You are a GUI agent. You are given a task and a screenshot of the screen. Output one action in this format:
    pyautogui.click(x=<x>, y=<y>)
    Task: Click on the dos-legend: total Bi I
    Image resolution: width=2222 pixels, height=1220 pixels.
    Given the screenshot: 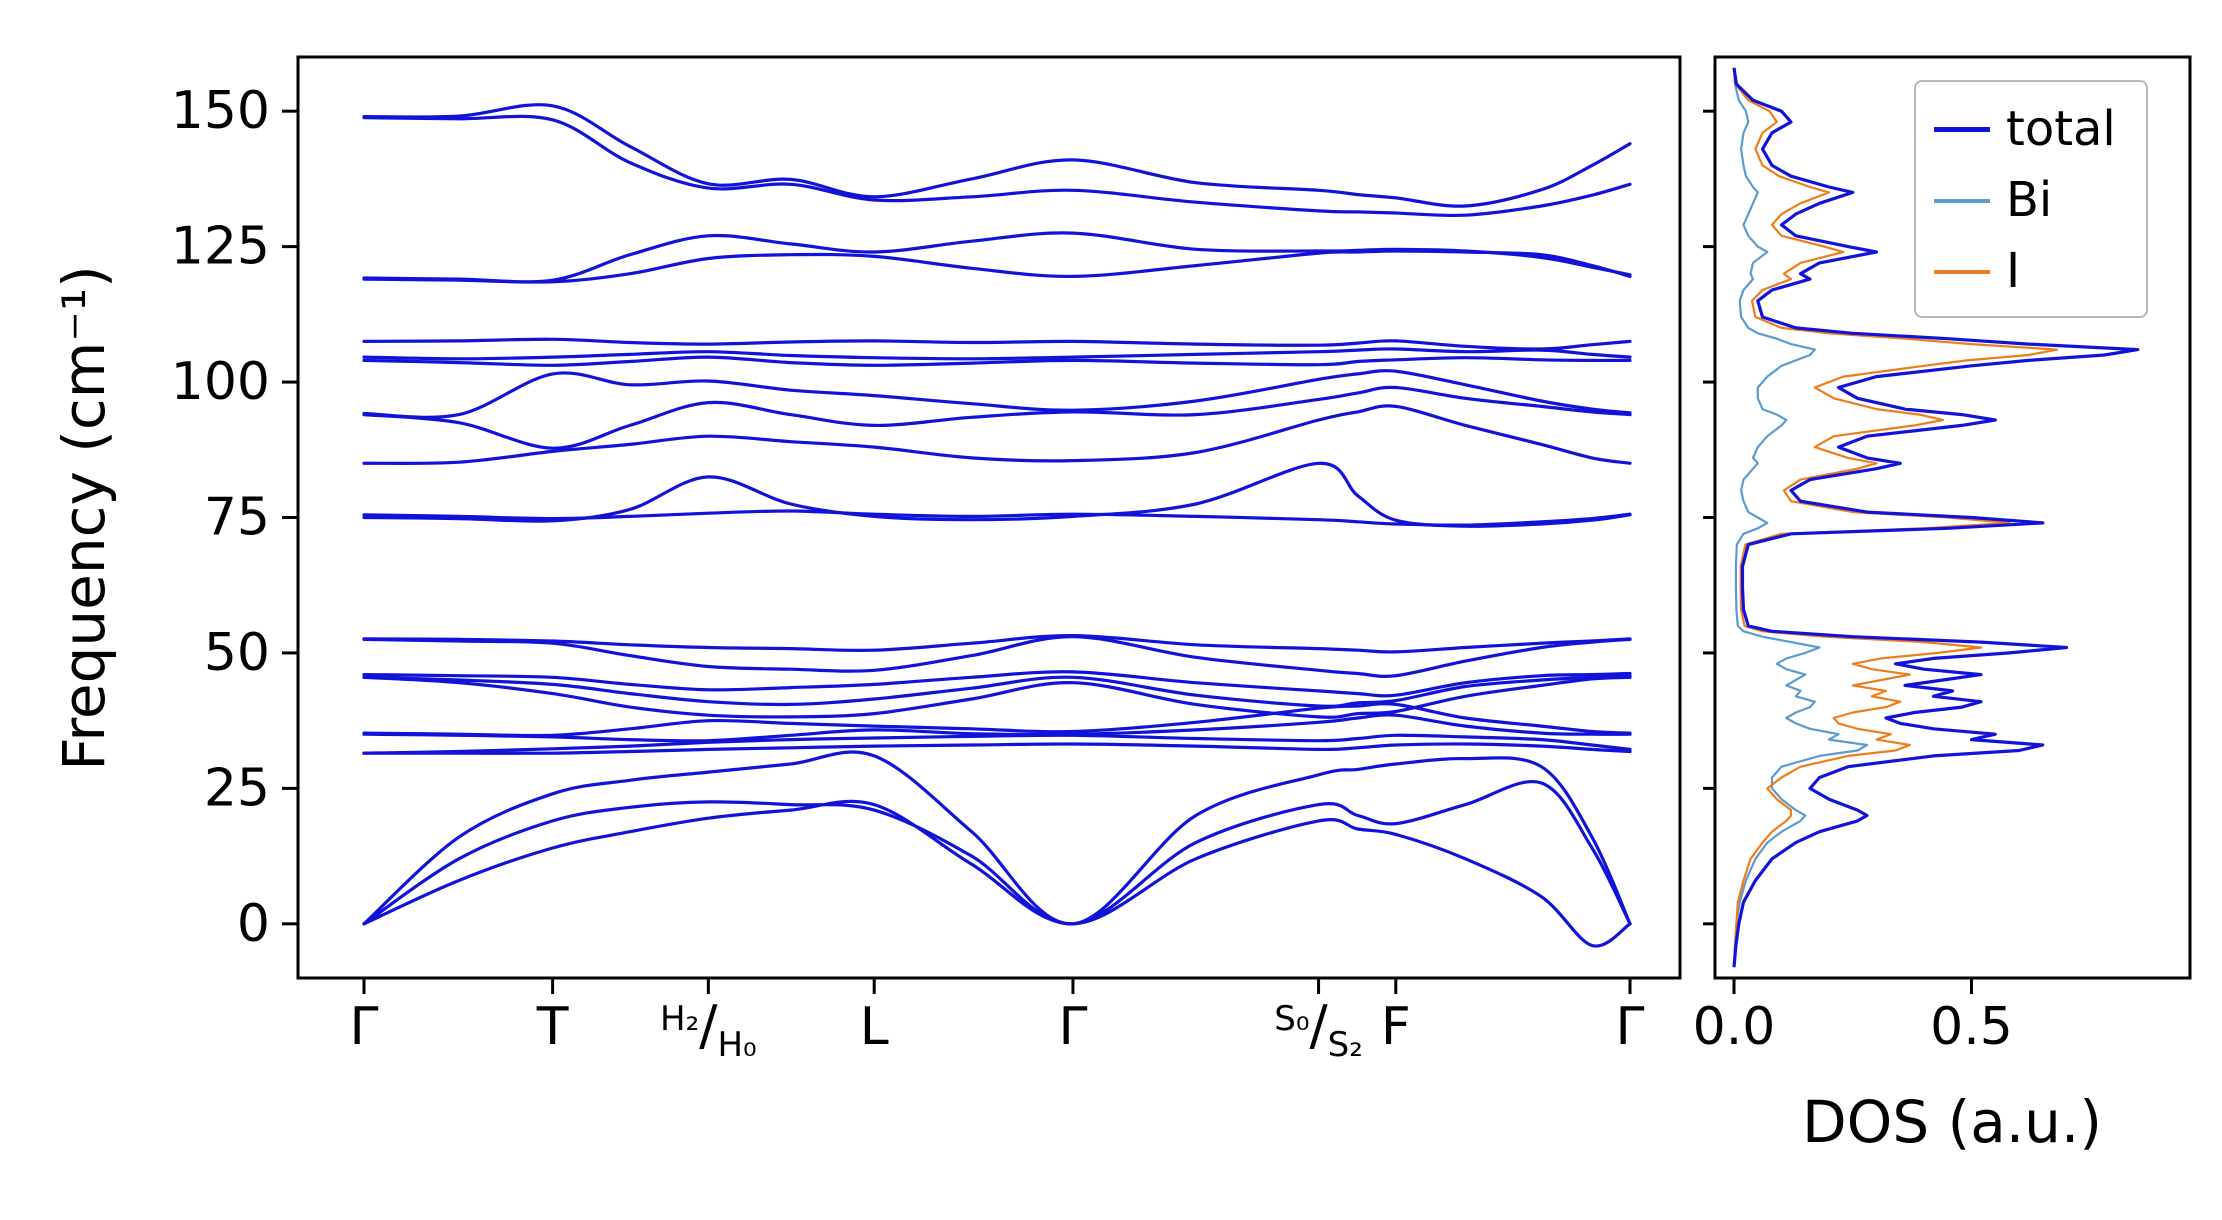 What is the action you would take?
    pyautogui.click(x=2031, y=199)
    